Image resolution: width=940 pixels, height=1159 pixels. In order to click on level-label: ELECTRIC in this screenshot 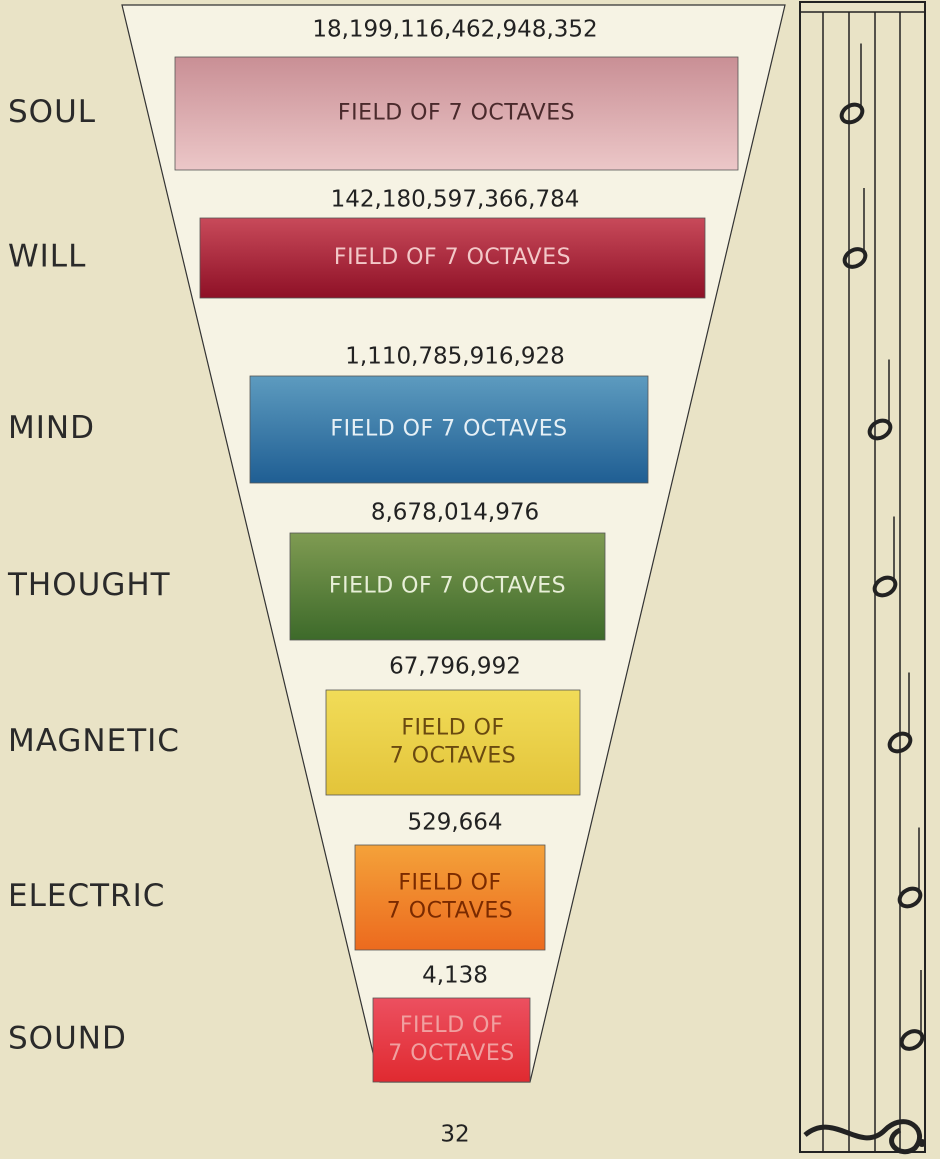, I will do `click(86, 896)`.